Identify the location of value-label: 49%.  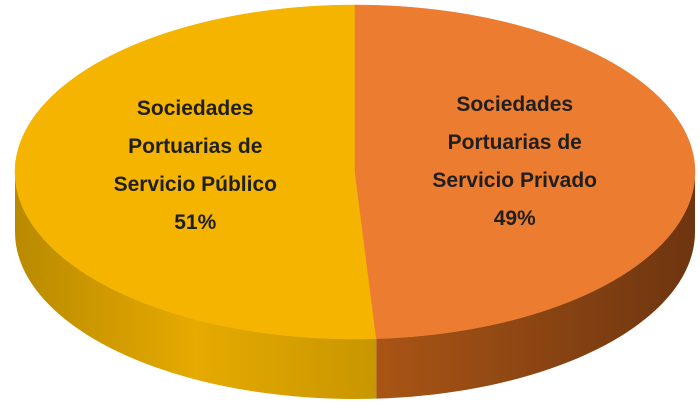
(514, 218).